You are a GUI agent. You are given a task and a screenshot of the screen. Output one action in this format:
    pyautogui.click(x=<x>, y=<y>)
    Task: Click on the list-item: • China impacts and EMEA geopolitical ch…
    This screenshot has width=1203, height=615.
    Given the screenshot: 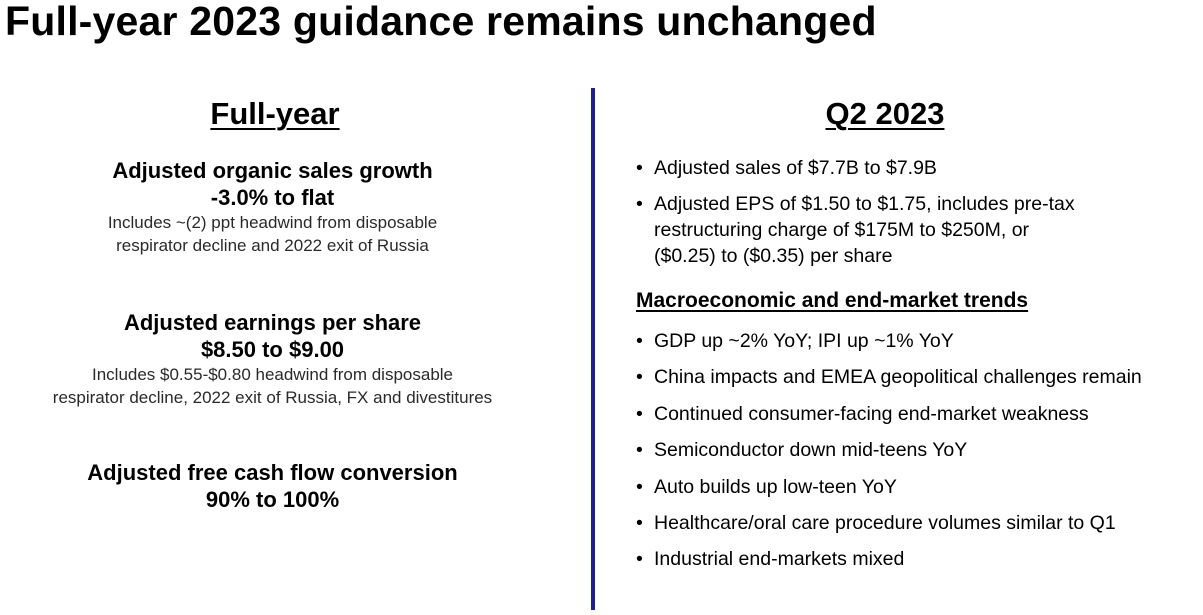 What is the action you would take?
    pyautogui.click(x=889, y=377)
    